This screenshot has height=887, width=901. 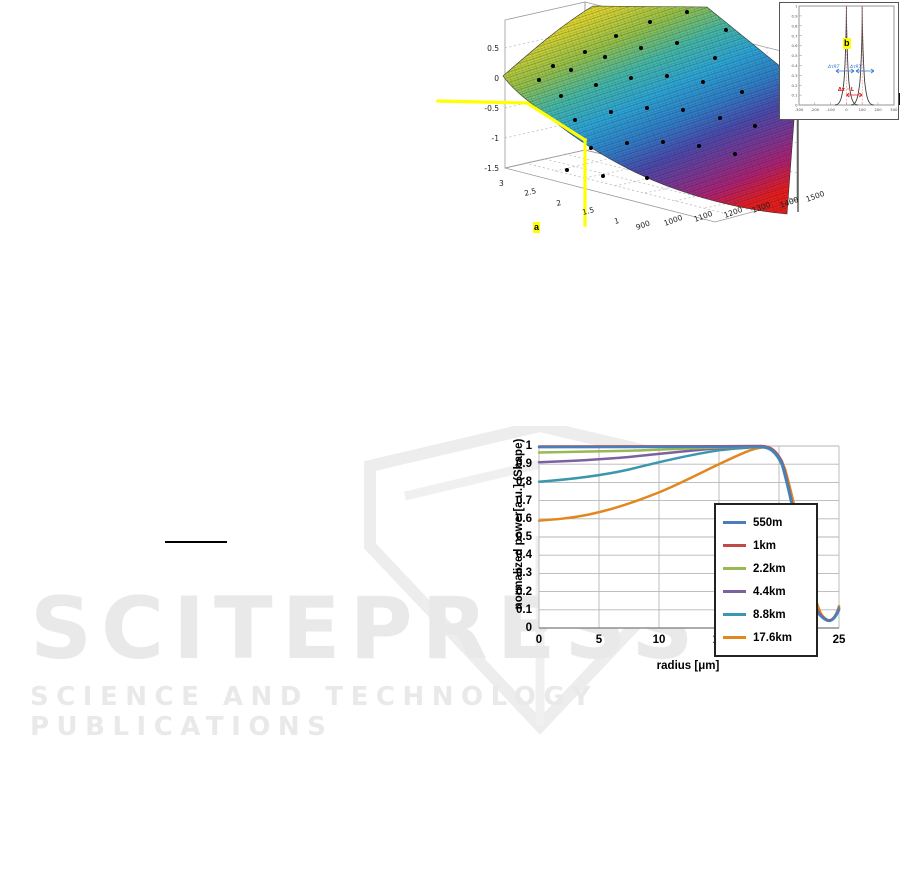 What do you see at coordinates (854, 95) in the screenshot?
I see `inset-separation-arrow` at bounding box center [854, 95].